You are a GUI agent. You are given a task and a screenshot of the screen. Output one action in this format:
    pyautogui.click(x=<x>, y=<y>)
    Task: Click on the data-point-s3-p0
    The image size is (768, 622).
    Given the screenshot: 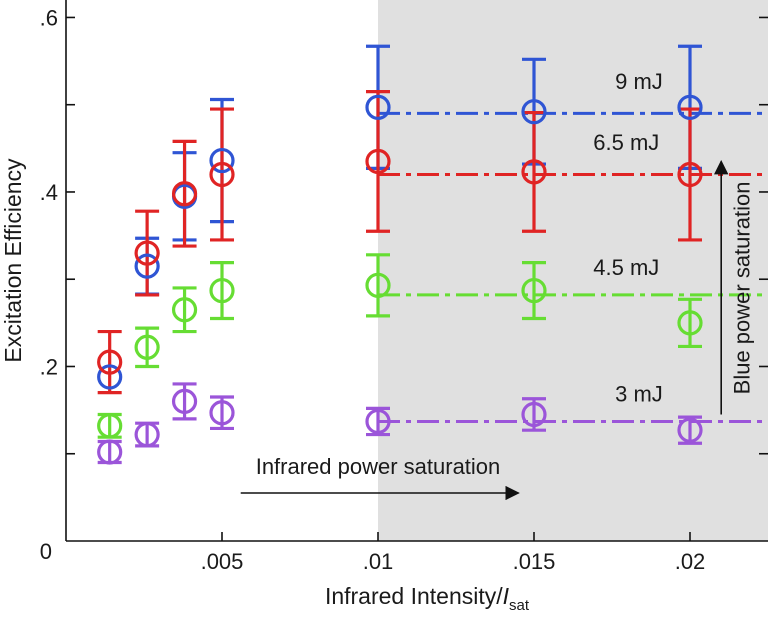 What is the action you would take?
    pyautogui.click(x=110, y=452)
    